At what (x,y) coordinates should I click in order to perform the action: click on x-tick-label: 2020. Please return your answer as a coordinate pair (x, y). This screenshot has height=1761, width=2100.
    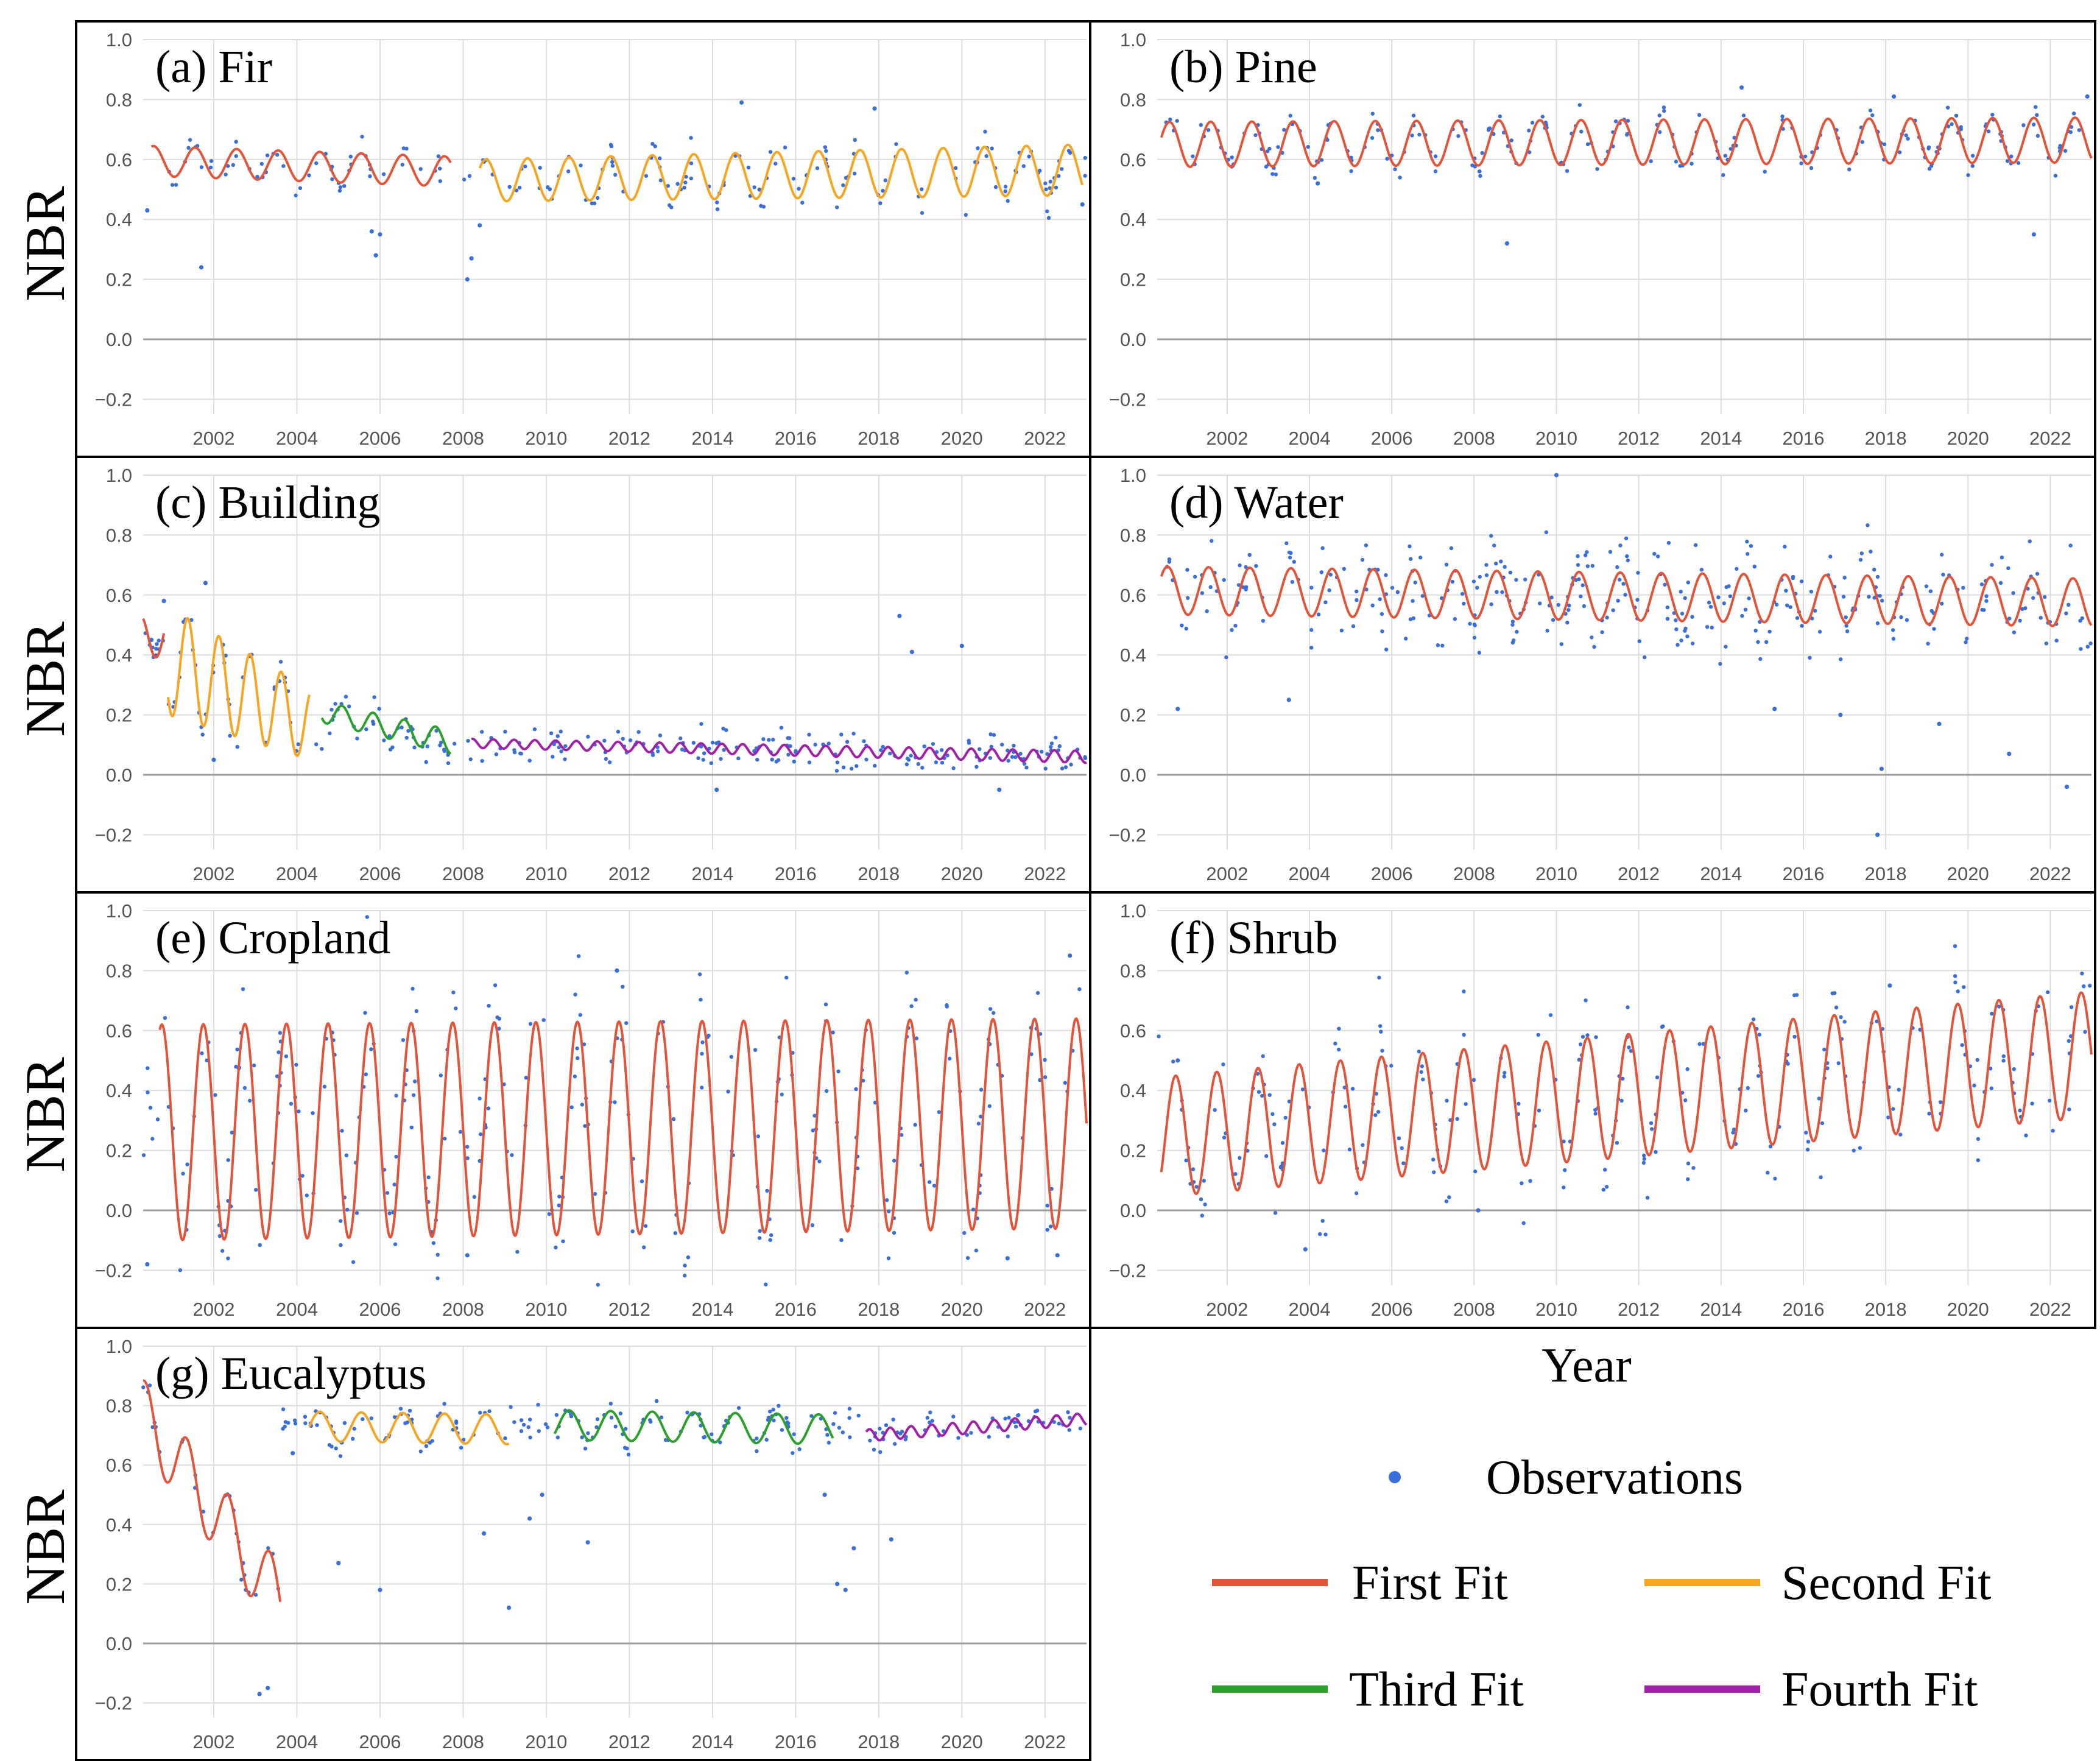
    Looking at the image, I should click on (962, 438).